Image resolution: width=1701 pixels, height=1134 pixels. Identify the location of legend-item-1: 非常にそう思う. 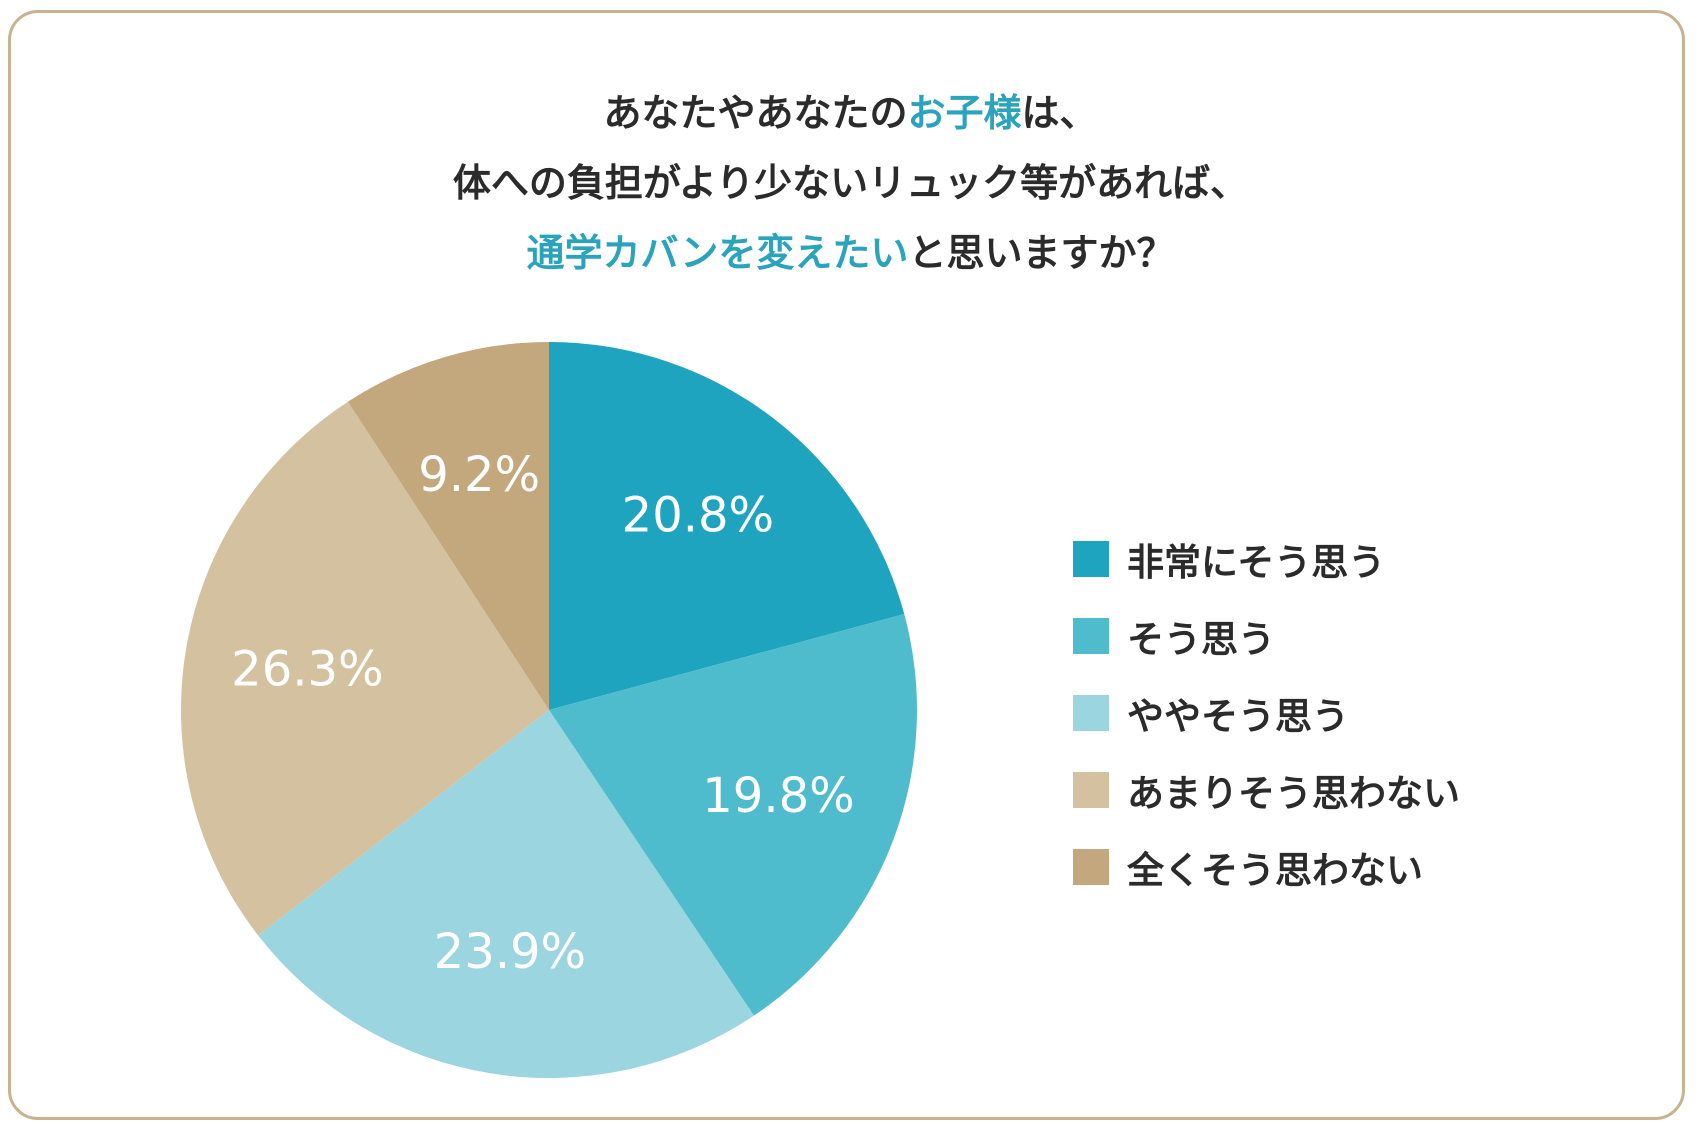
(1266, 558).